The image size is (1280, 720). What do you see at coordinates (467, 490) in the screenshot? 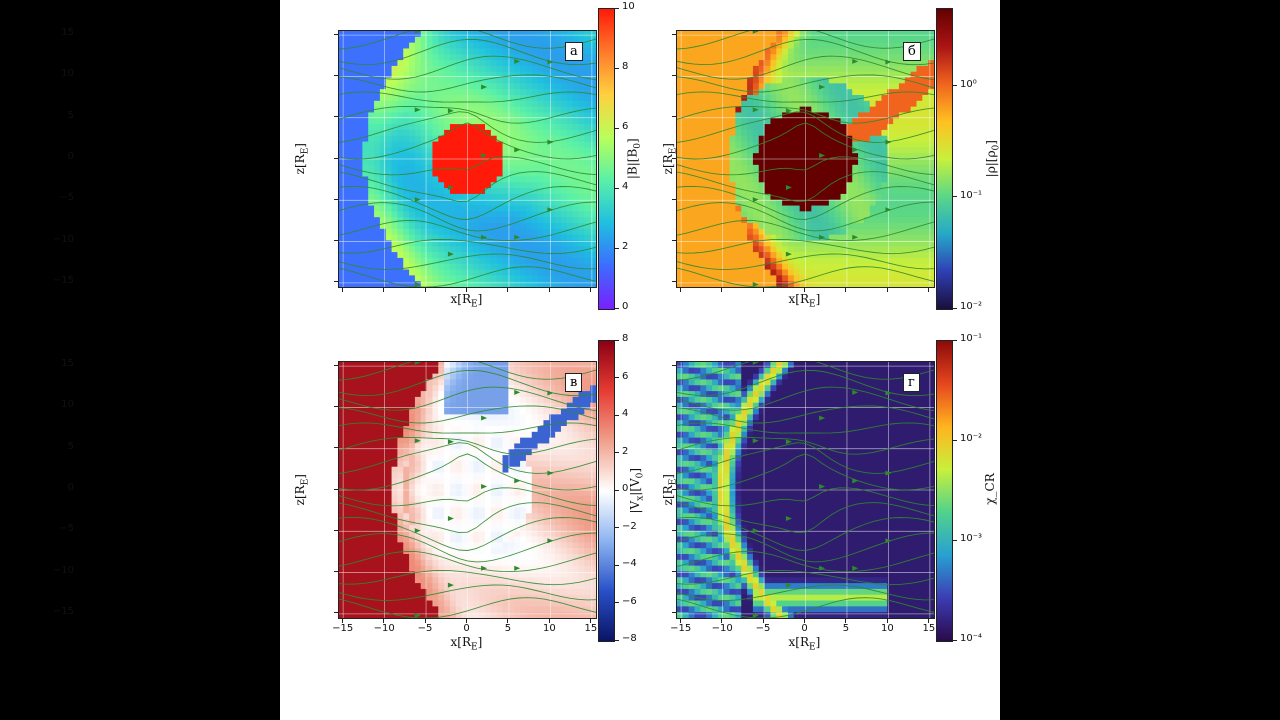
I see `plot-area` at bounding box center [467, 490].